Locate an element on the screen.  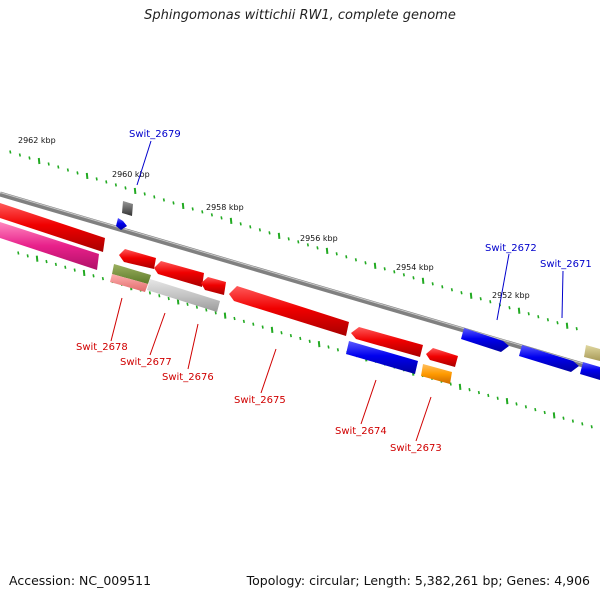
gene-label-swit-2677: Swit_2677 is located at coordinates (146, 362).